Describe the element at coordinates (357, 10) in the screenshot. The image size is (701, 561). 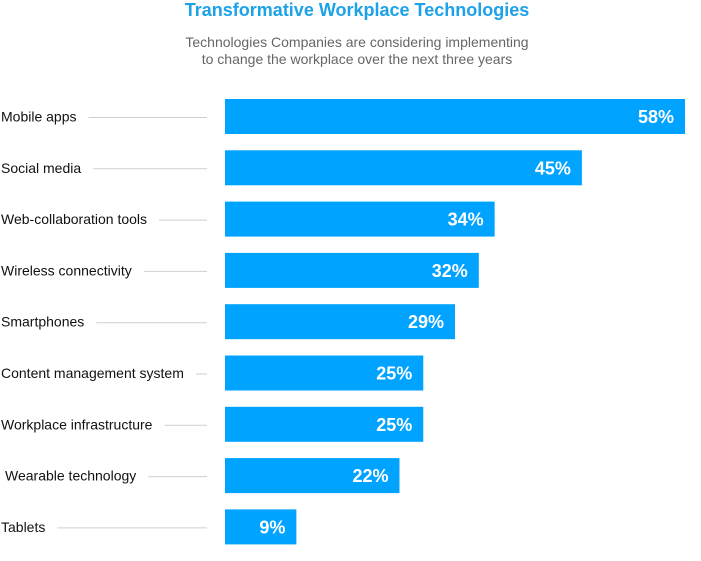
I see `chart-title: Transformative Workplace Technologies` at that location.